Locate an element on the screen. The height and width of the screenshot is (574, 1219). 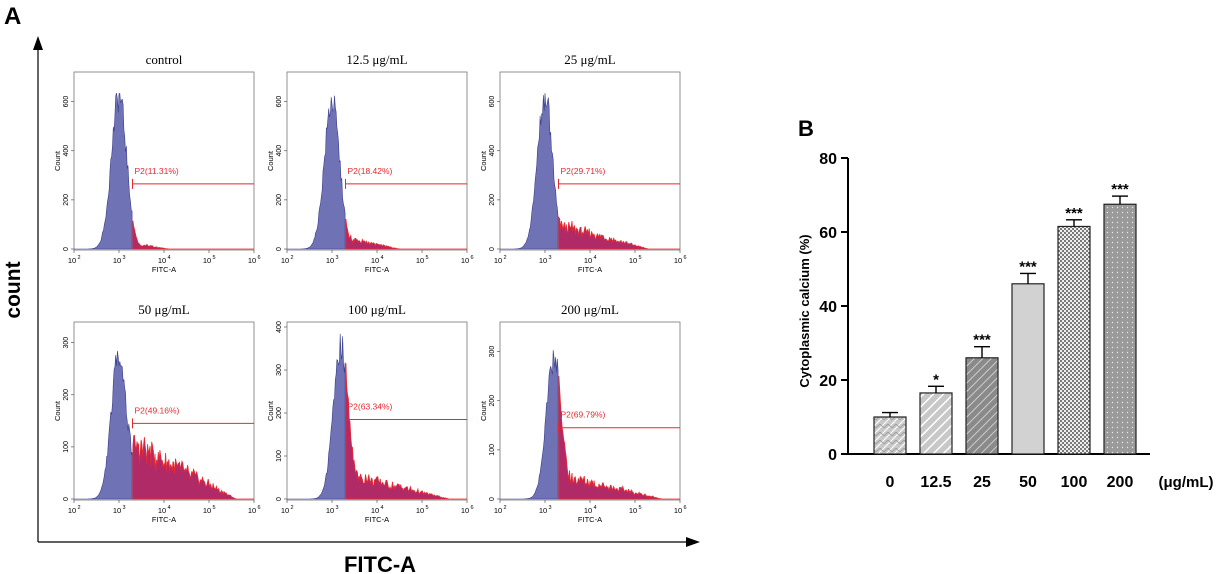
panel-b-label: B is located at coordinates (806, 128).